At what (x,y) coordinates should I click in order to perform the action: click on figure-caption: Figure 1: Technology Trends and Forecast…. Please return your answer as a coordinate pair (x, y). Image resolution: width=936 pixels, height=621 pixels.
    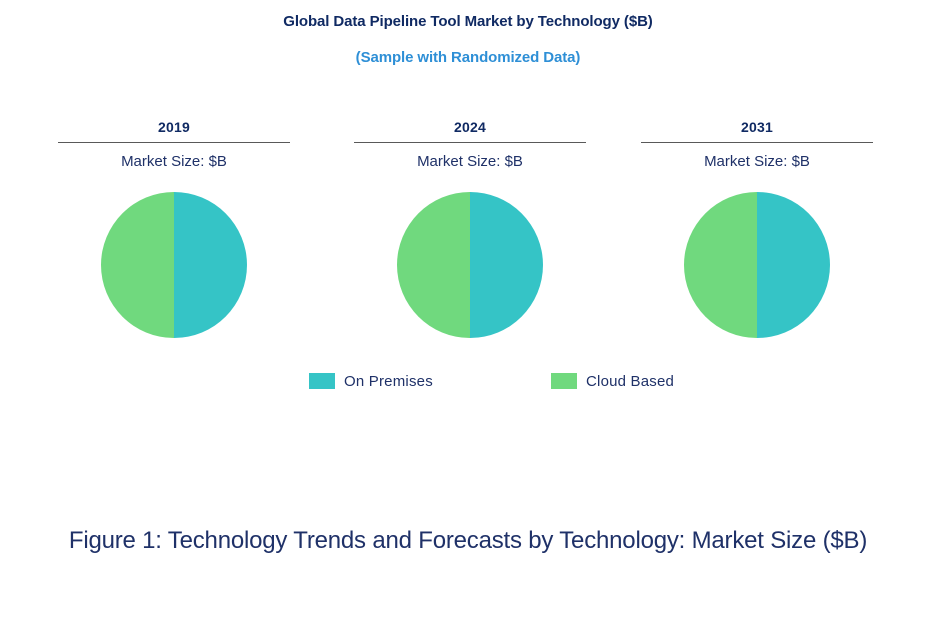
    Looking at the image, I should click on (468, 540).